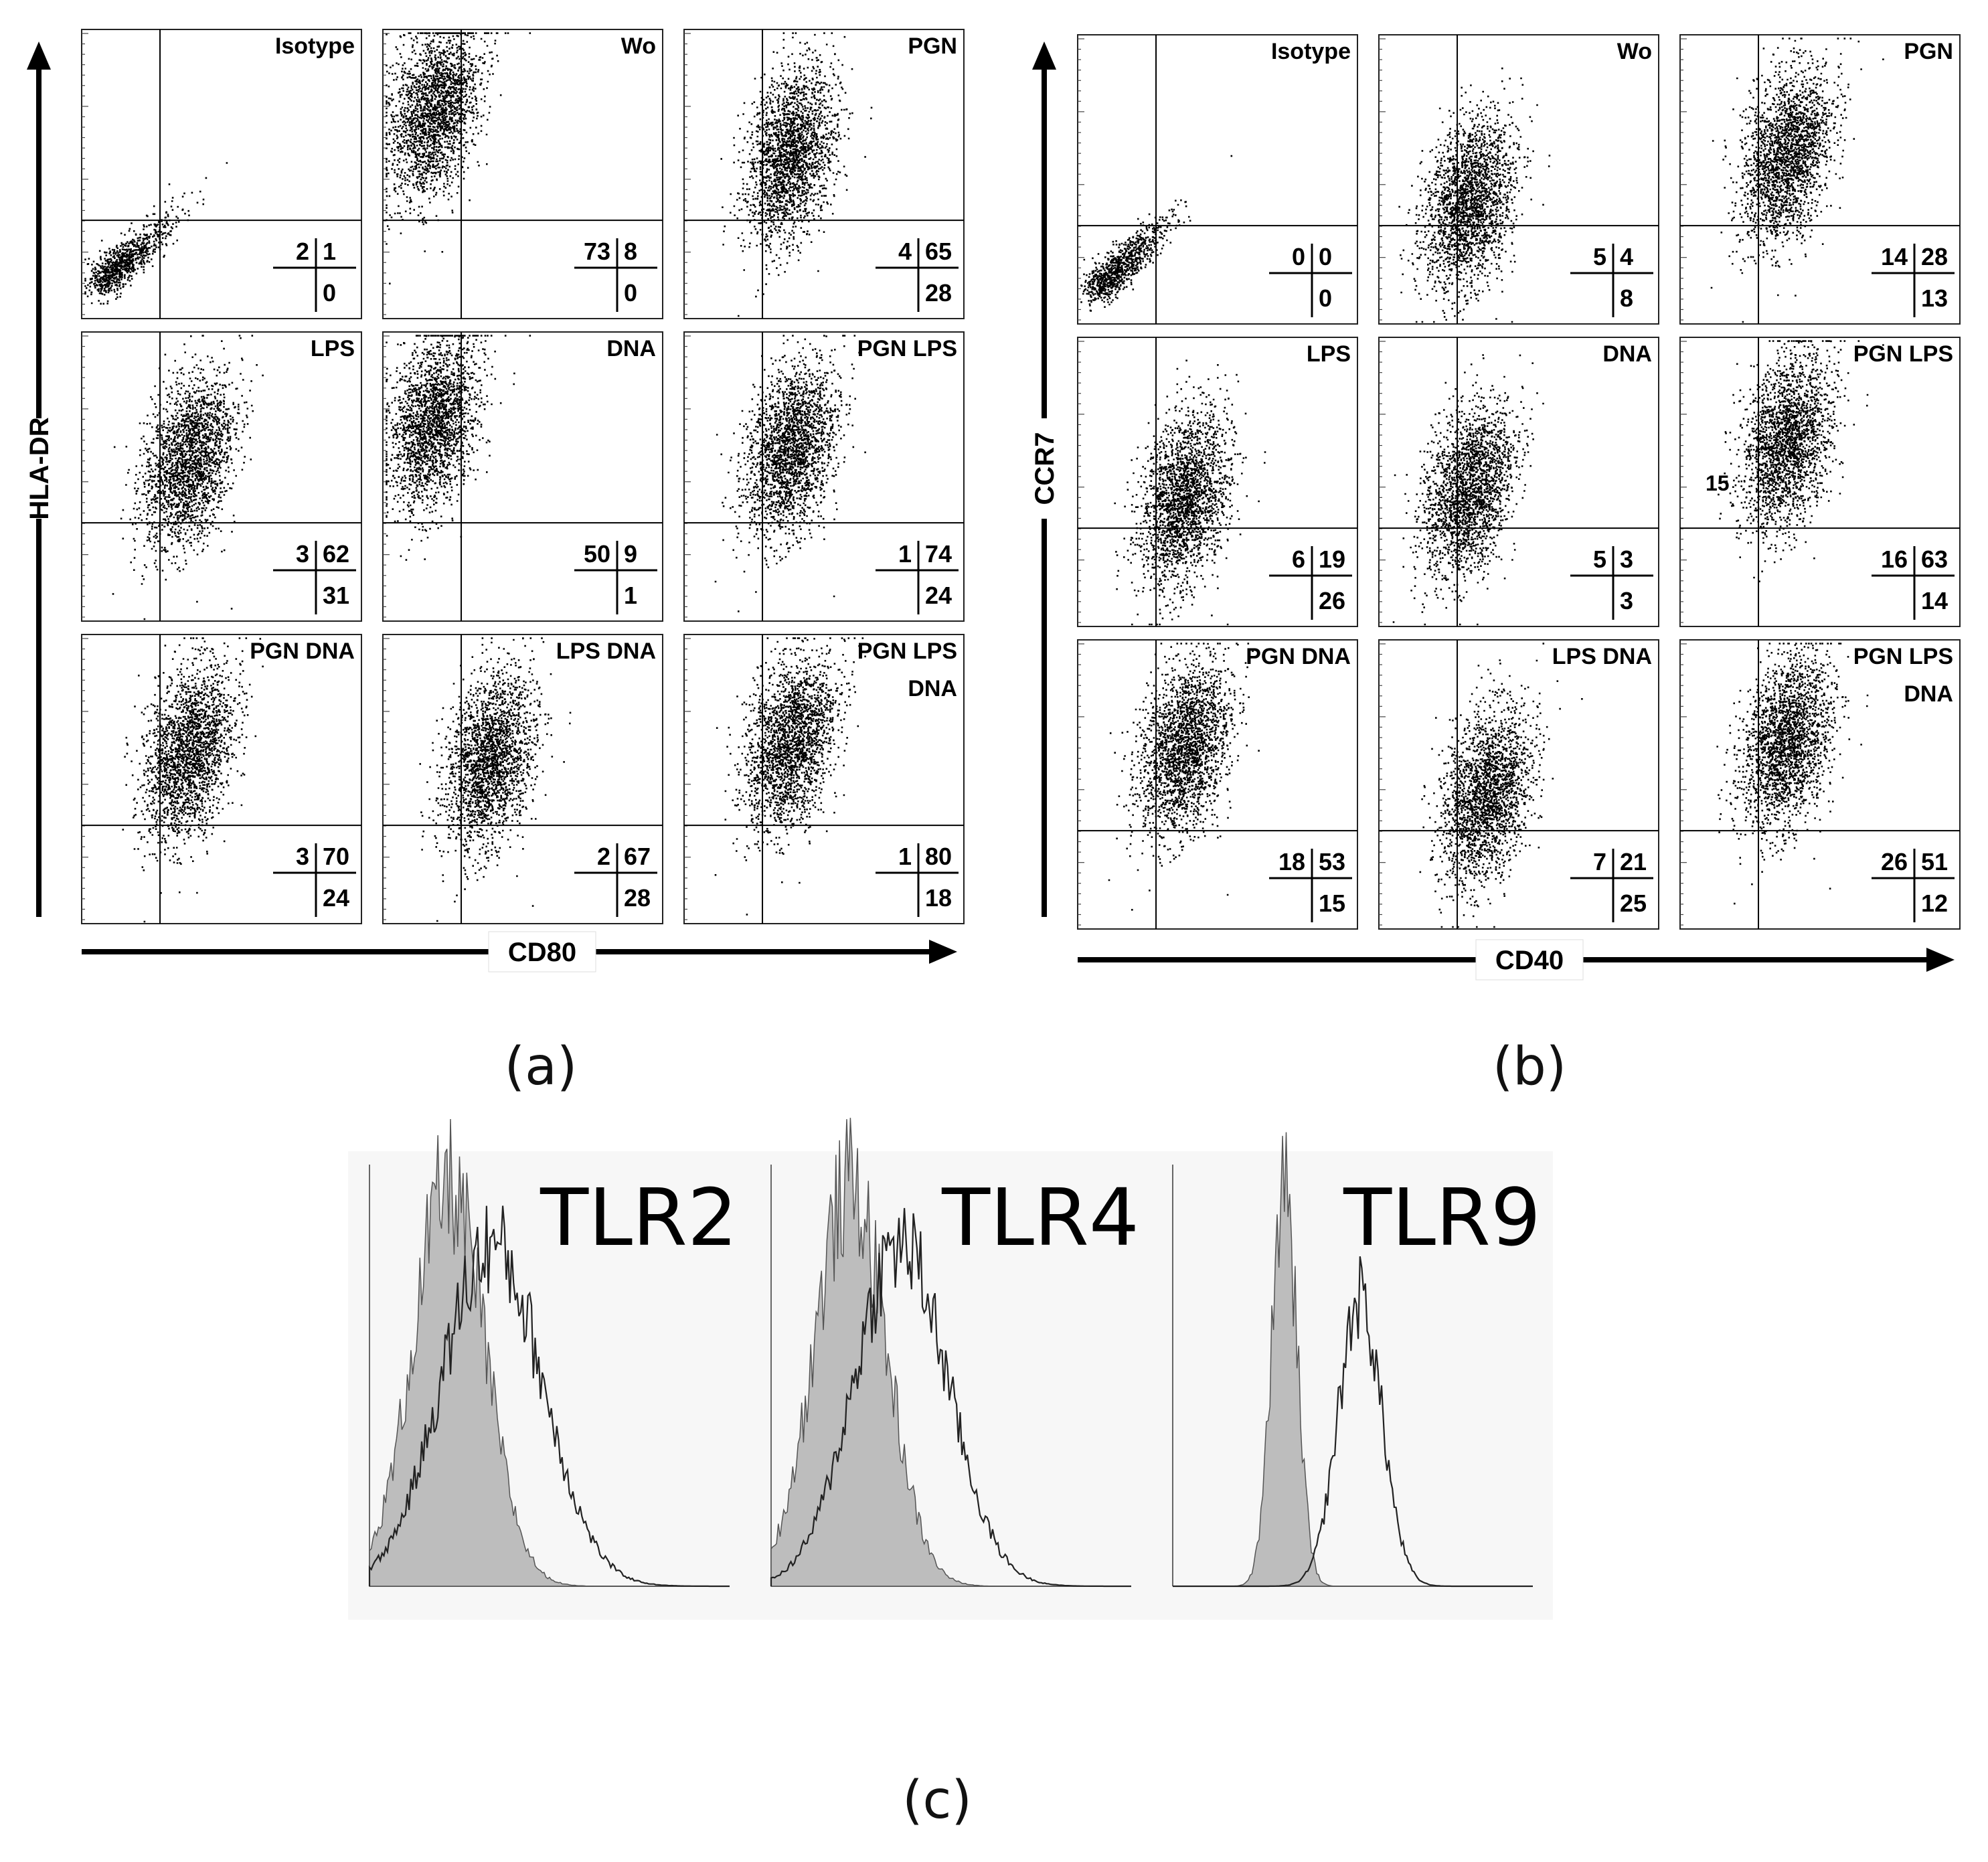 The height and width of the screenshot is (1862, 1988). What do you see at coordinates (1934, 256) in the screenshot?
I see `quadrant-upper-right: 28` at bounding box center [1934, 256].